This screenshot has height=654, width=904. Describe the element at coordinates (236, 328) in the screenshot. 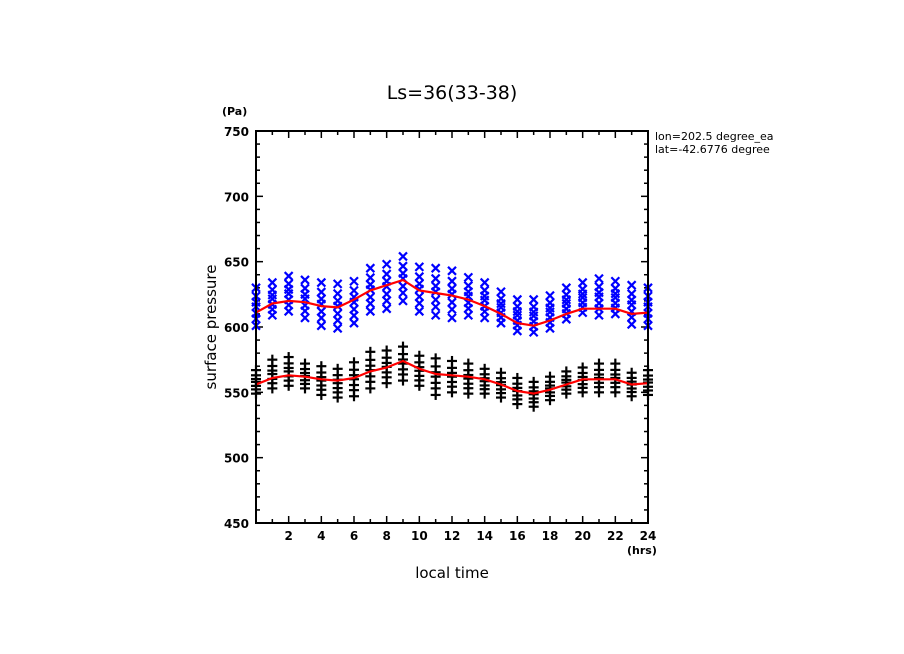

I see `y-tick-label: 600` at that location.